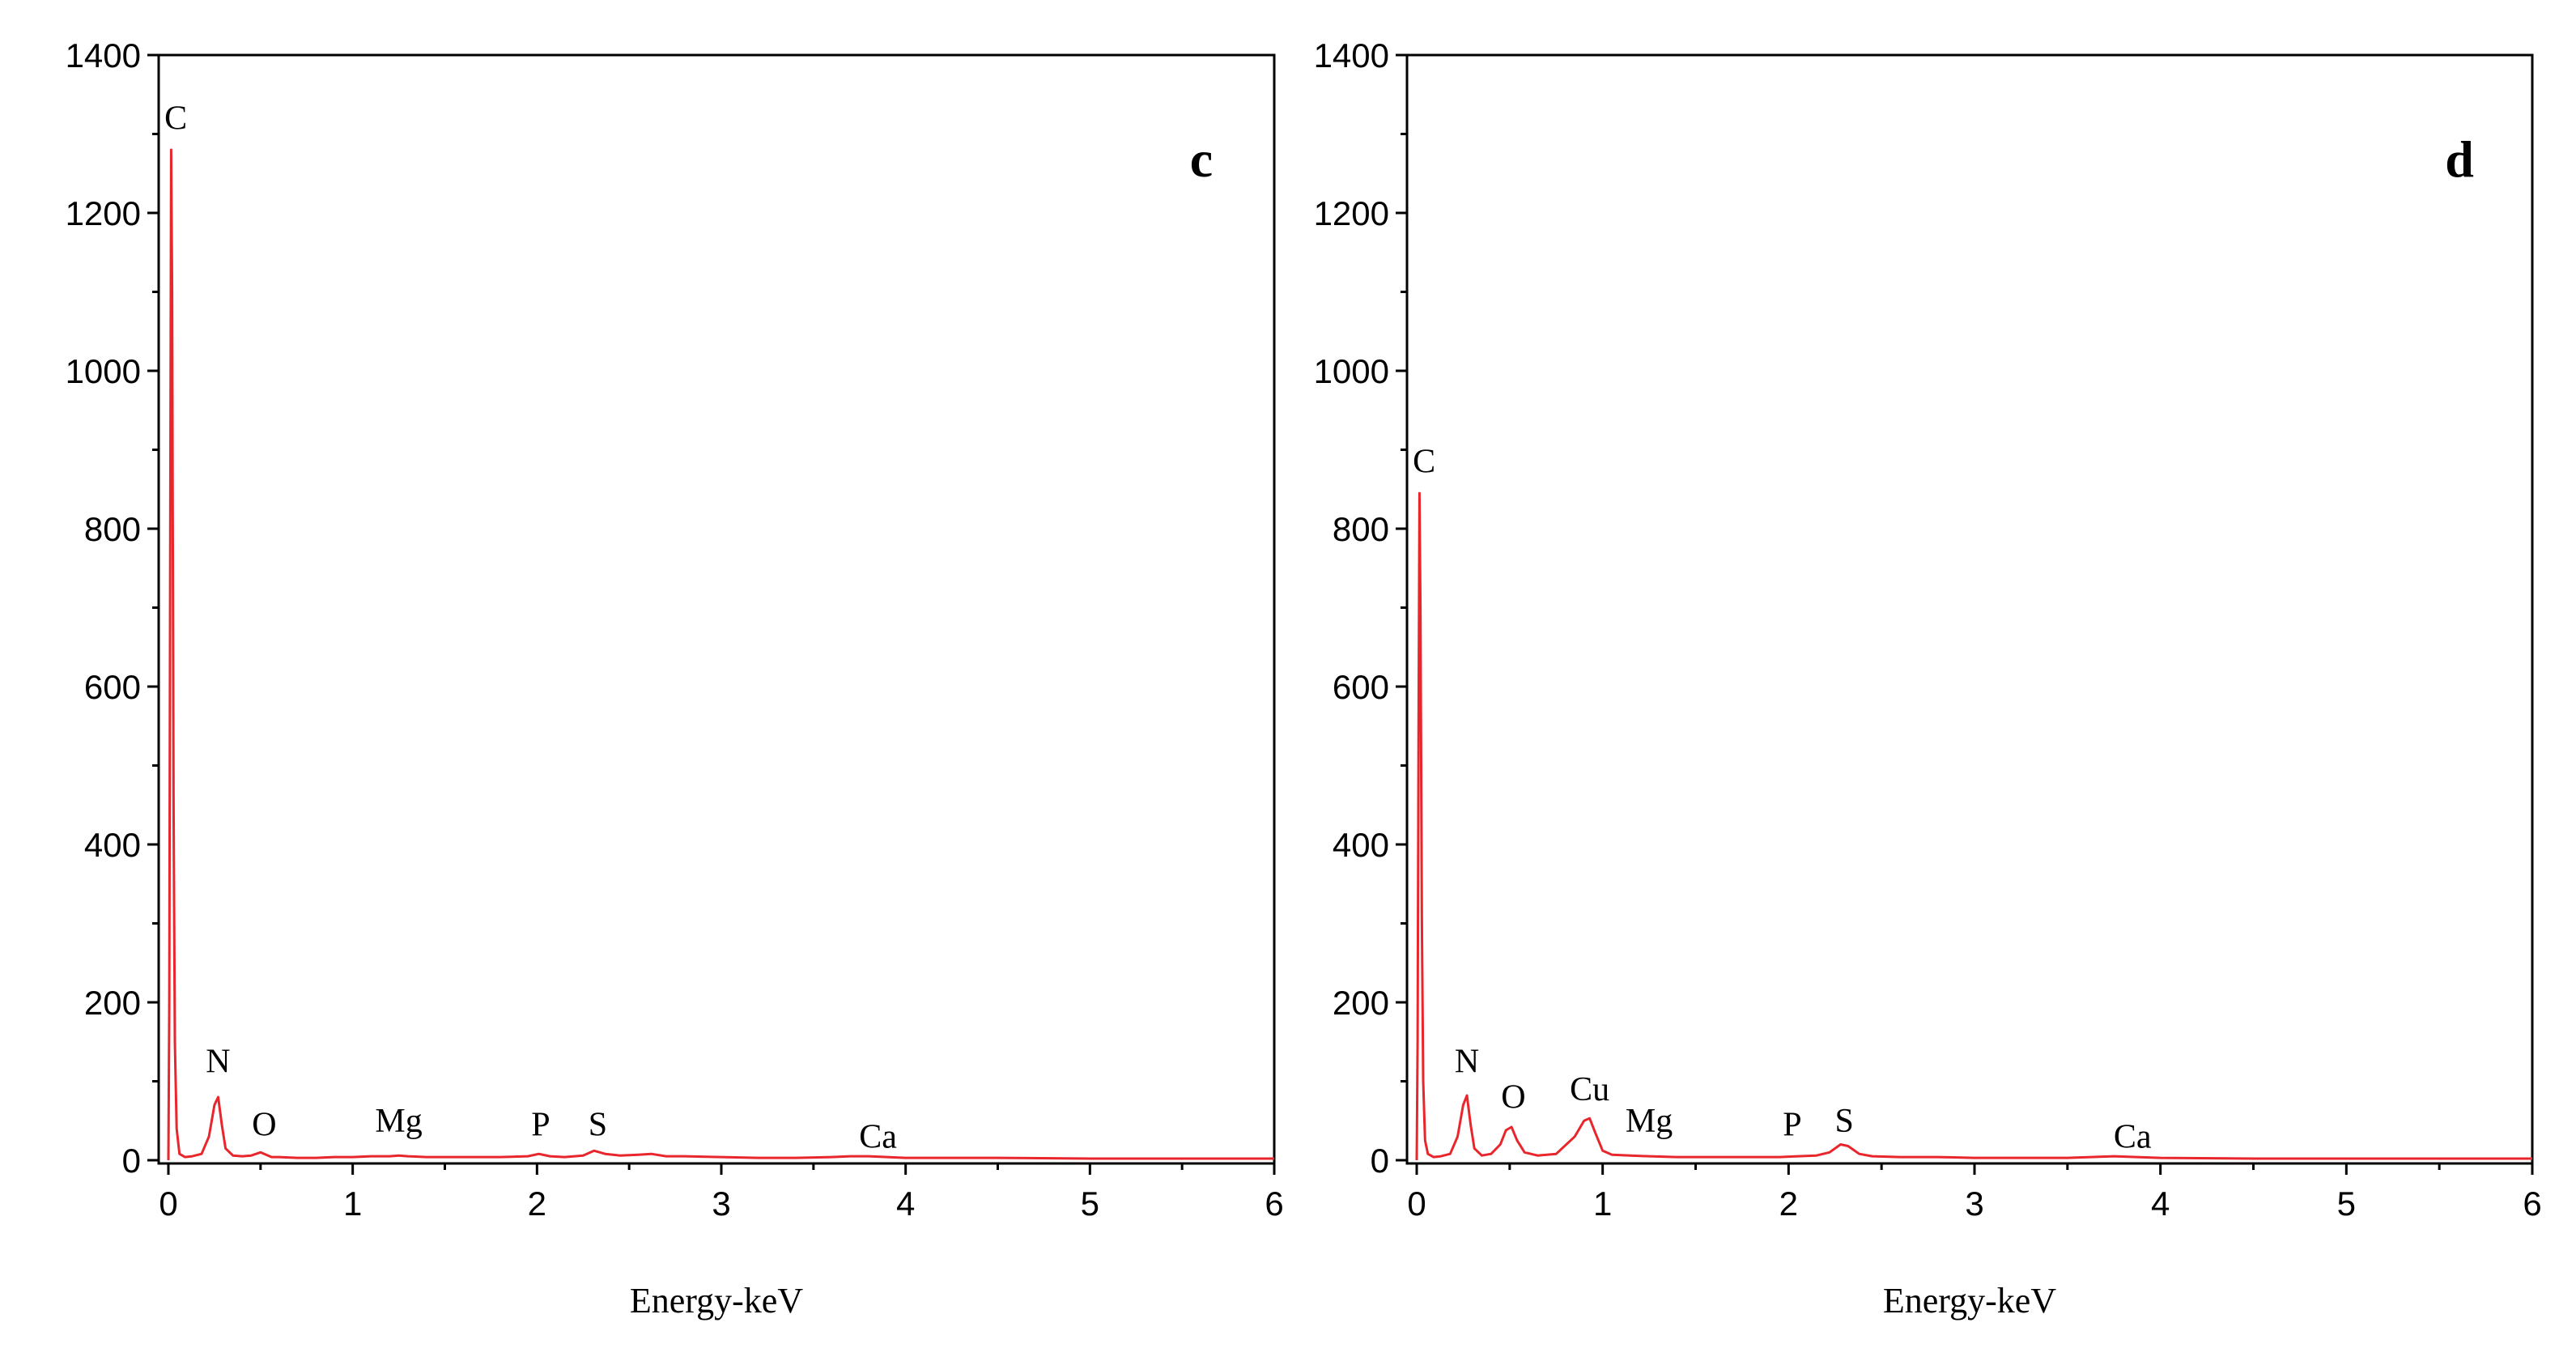  I want to click on panel-letter: c, so click(1201, 159).